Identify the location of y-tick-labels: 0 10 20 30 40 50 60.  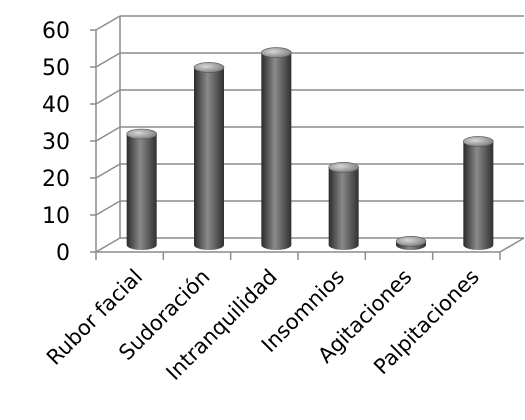
(56, 142).